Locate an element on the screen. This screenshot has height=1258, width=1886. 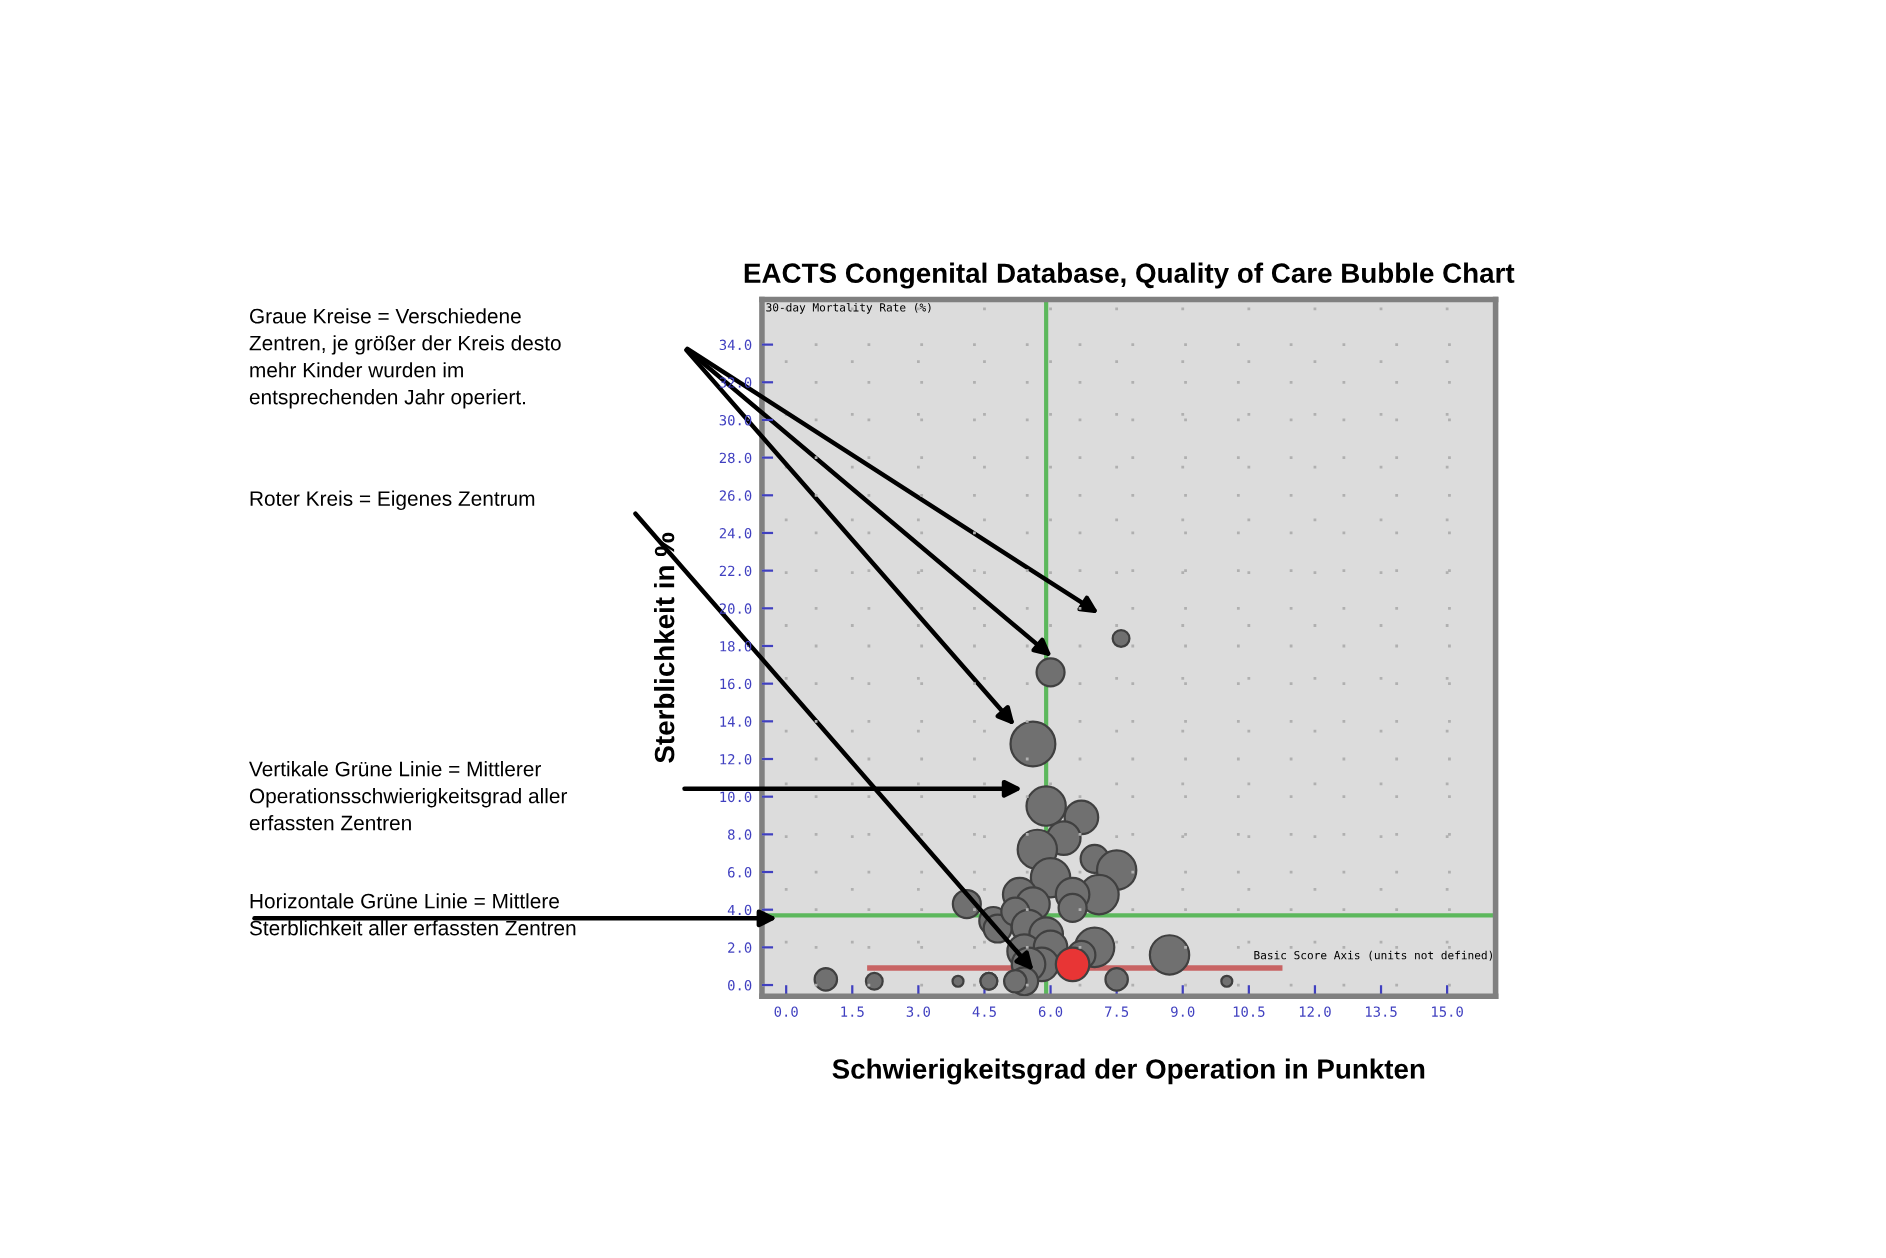
text: Vertikale Grüne Linie = Mittlerer Operationsschwierigkeitsgrad aller erfassten Zentren is located at coordinates (408, 796).